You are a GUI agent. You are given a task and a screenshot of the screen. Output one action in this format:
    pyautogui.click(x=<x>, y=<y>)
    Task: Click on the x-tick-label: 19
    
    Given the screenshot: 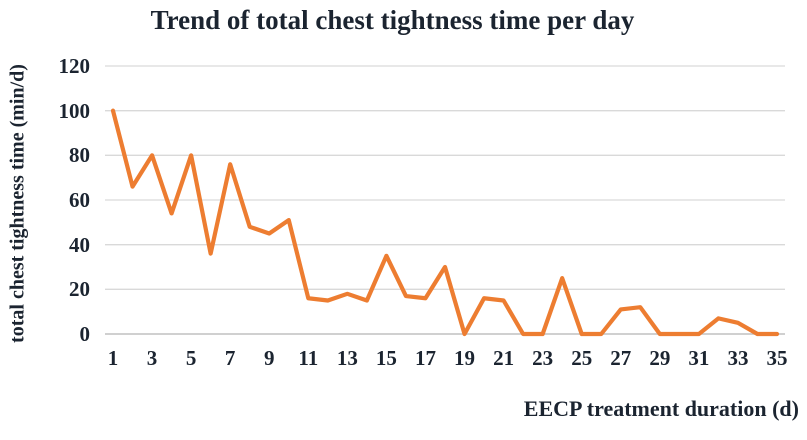 What is the action you would take?
    pyautogui.click(x=465, y=358)
    